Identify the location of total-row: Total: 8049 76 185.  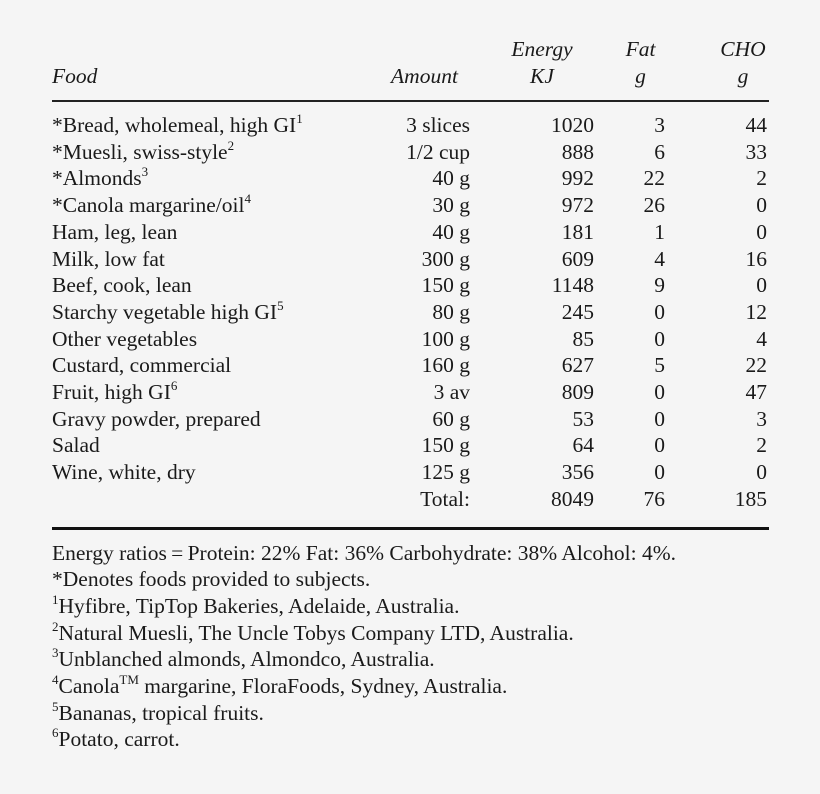
(410, 506).